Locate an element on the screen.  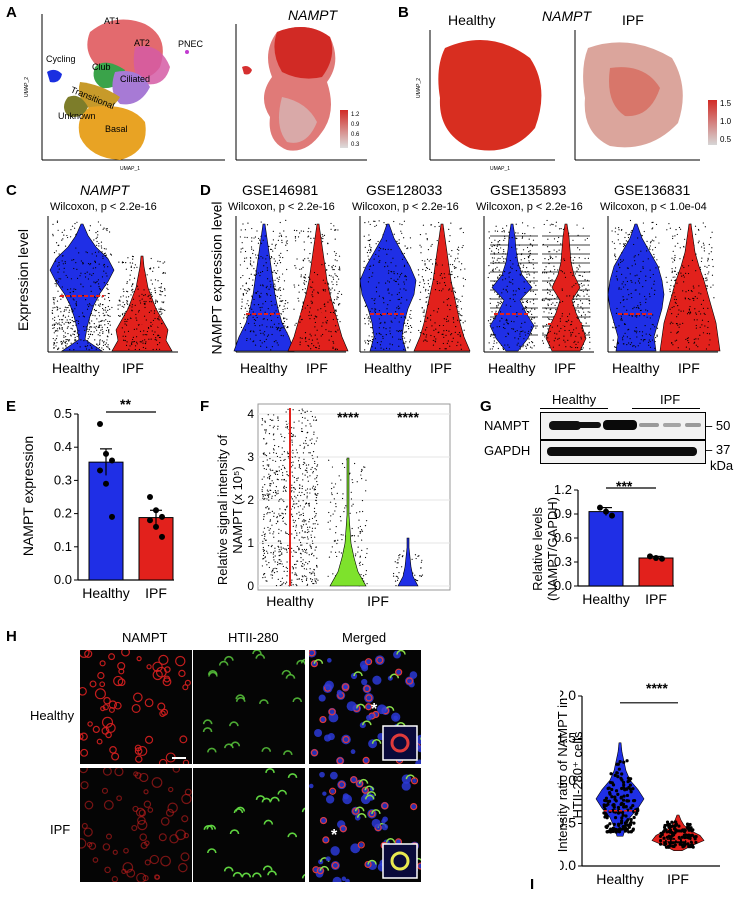
panelb-healthy: Healthy is located at coordinates (472, 20).